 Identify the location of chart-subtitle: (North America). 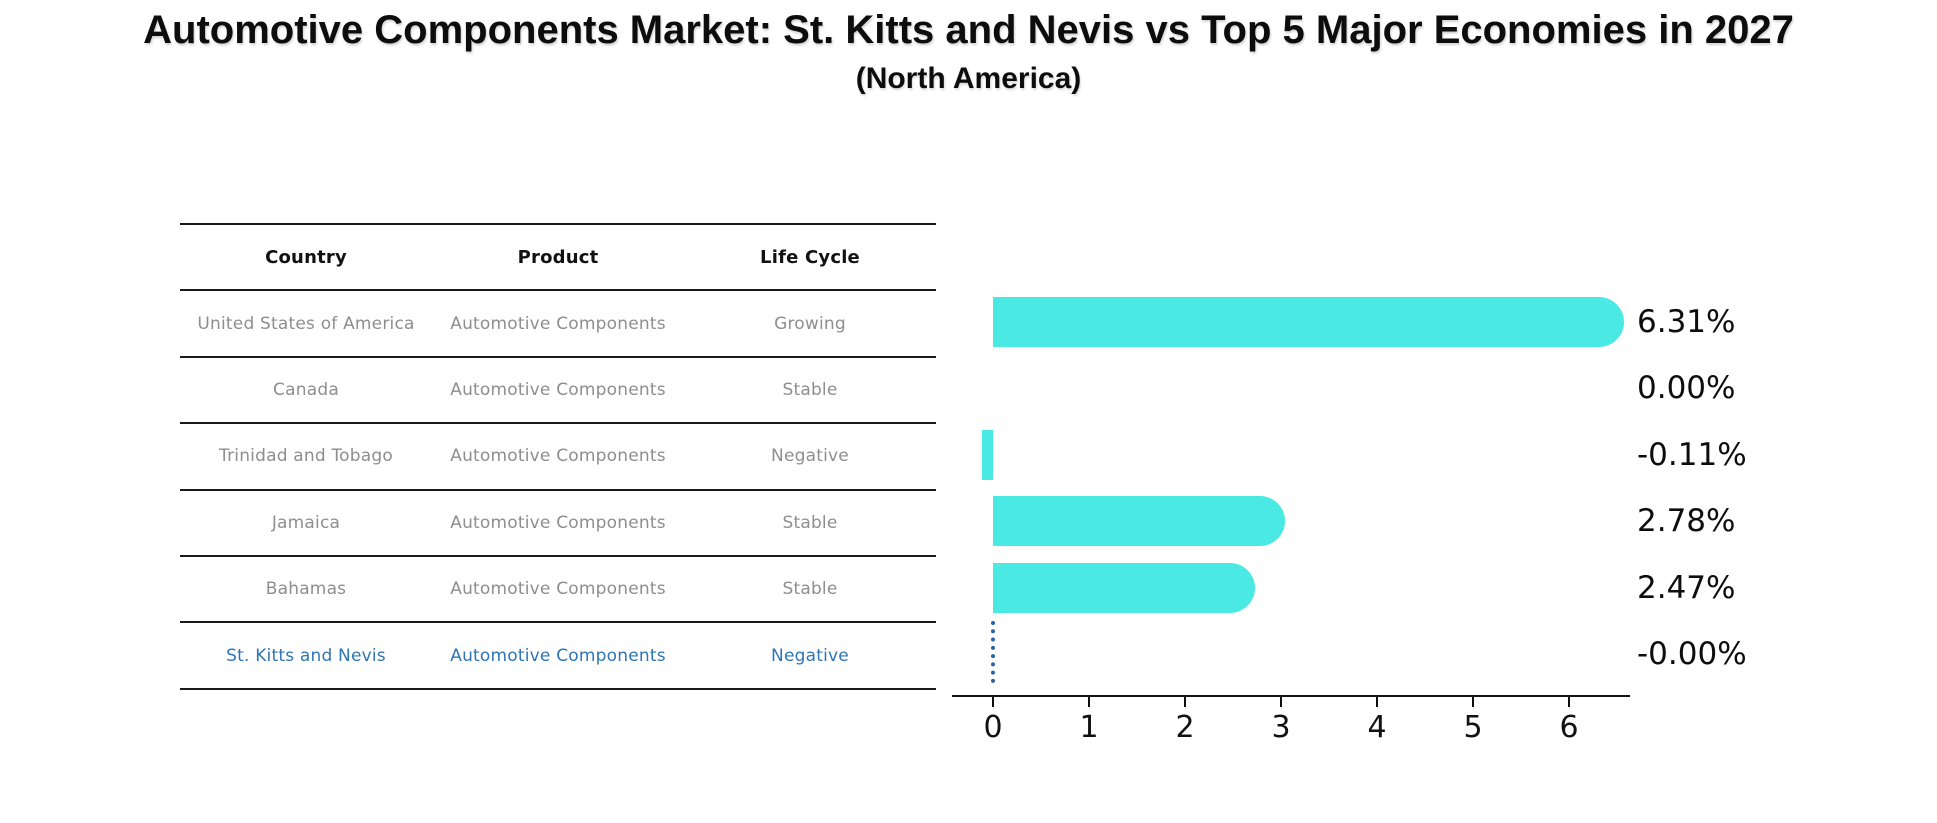
(968, 78).